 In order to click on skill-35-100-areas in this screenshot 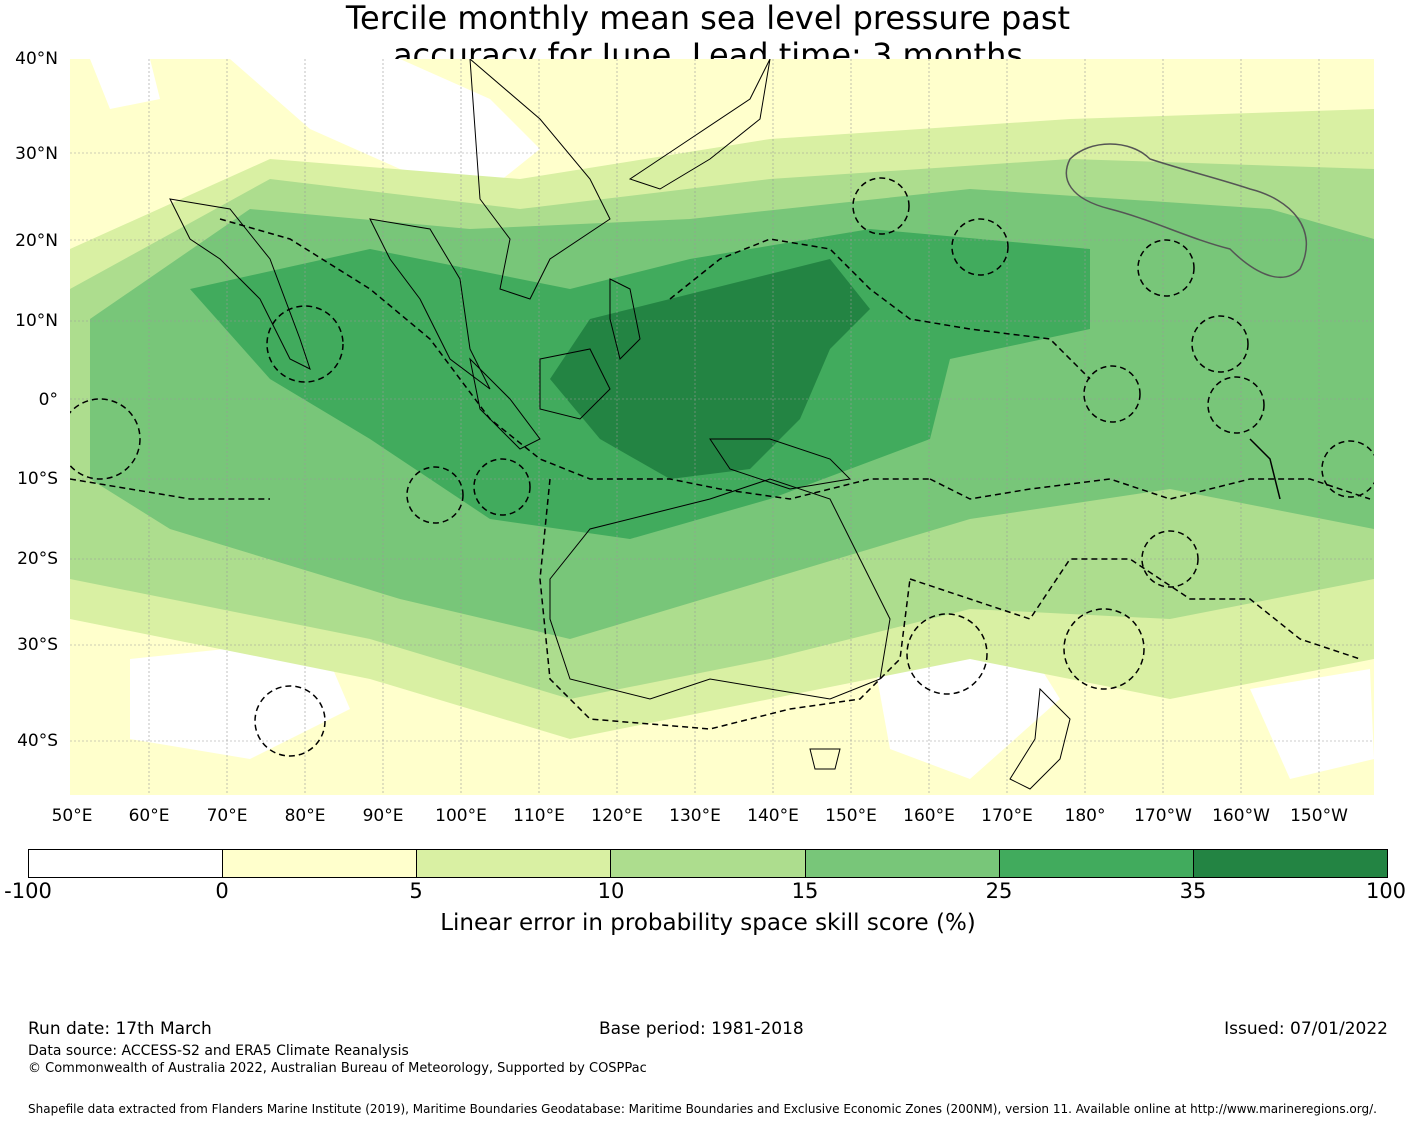, I will do `click(710, 369)`.